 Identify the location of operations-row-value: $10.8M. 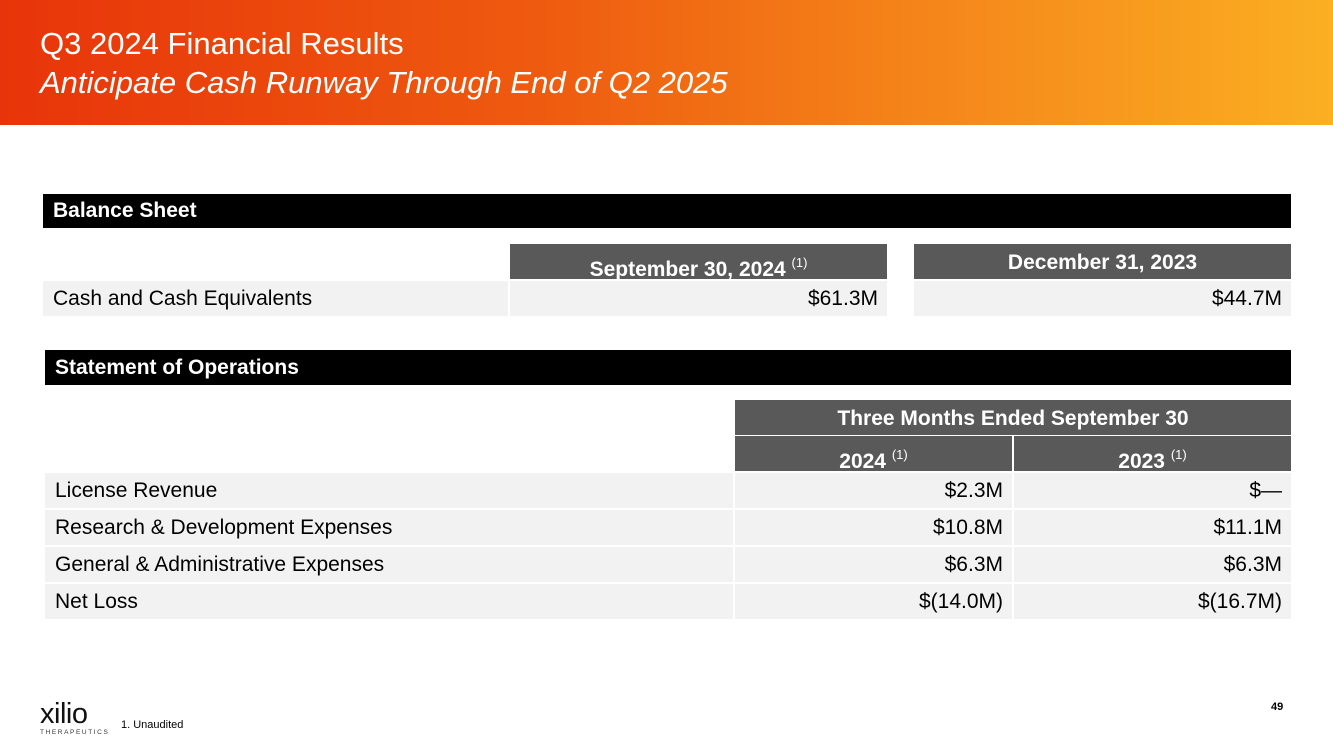
(873, 527).